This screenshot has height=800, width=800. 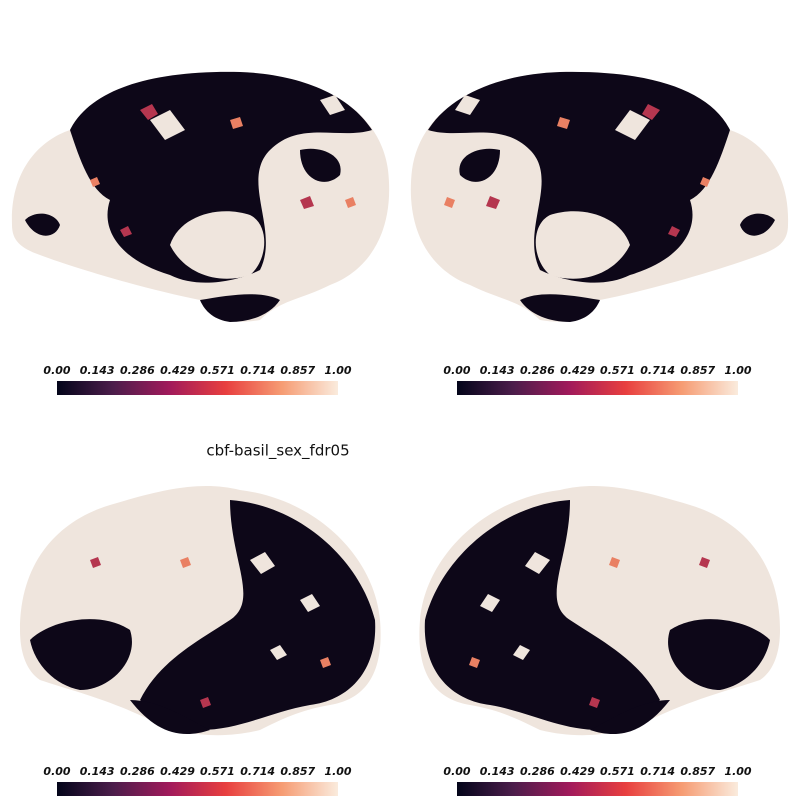 What do you see at coordinates (200, 196) in the screenshot?
I see `brain-left-medial` at bounding box center [200, 196].